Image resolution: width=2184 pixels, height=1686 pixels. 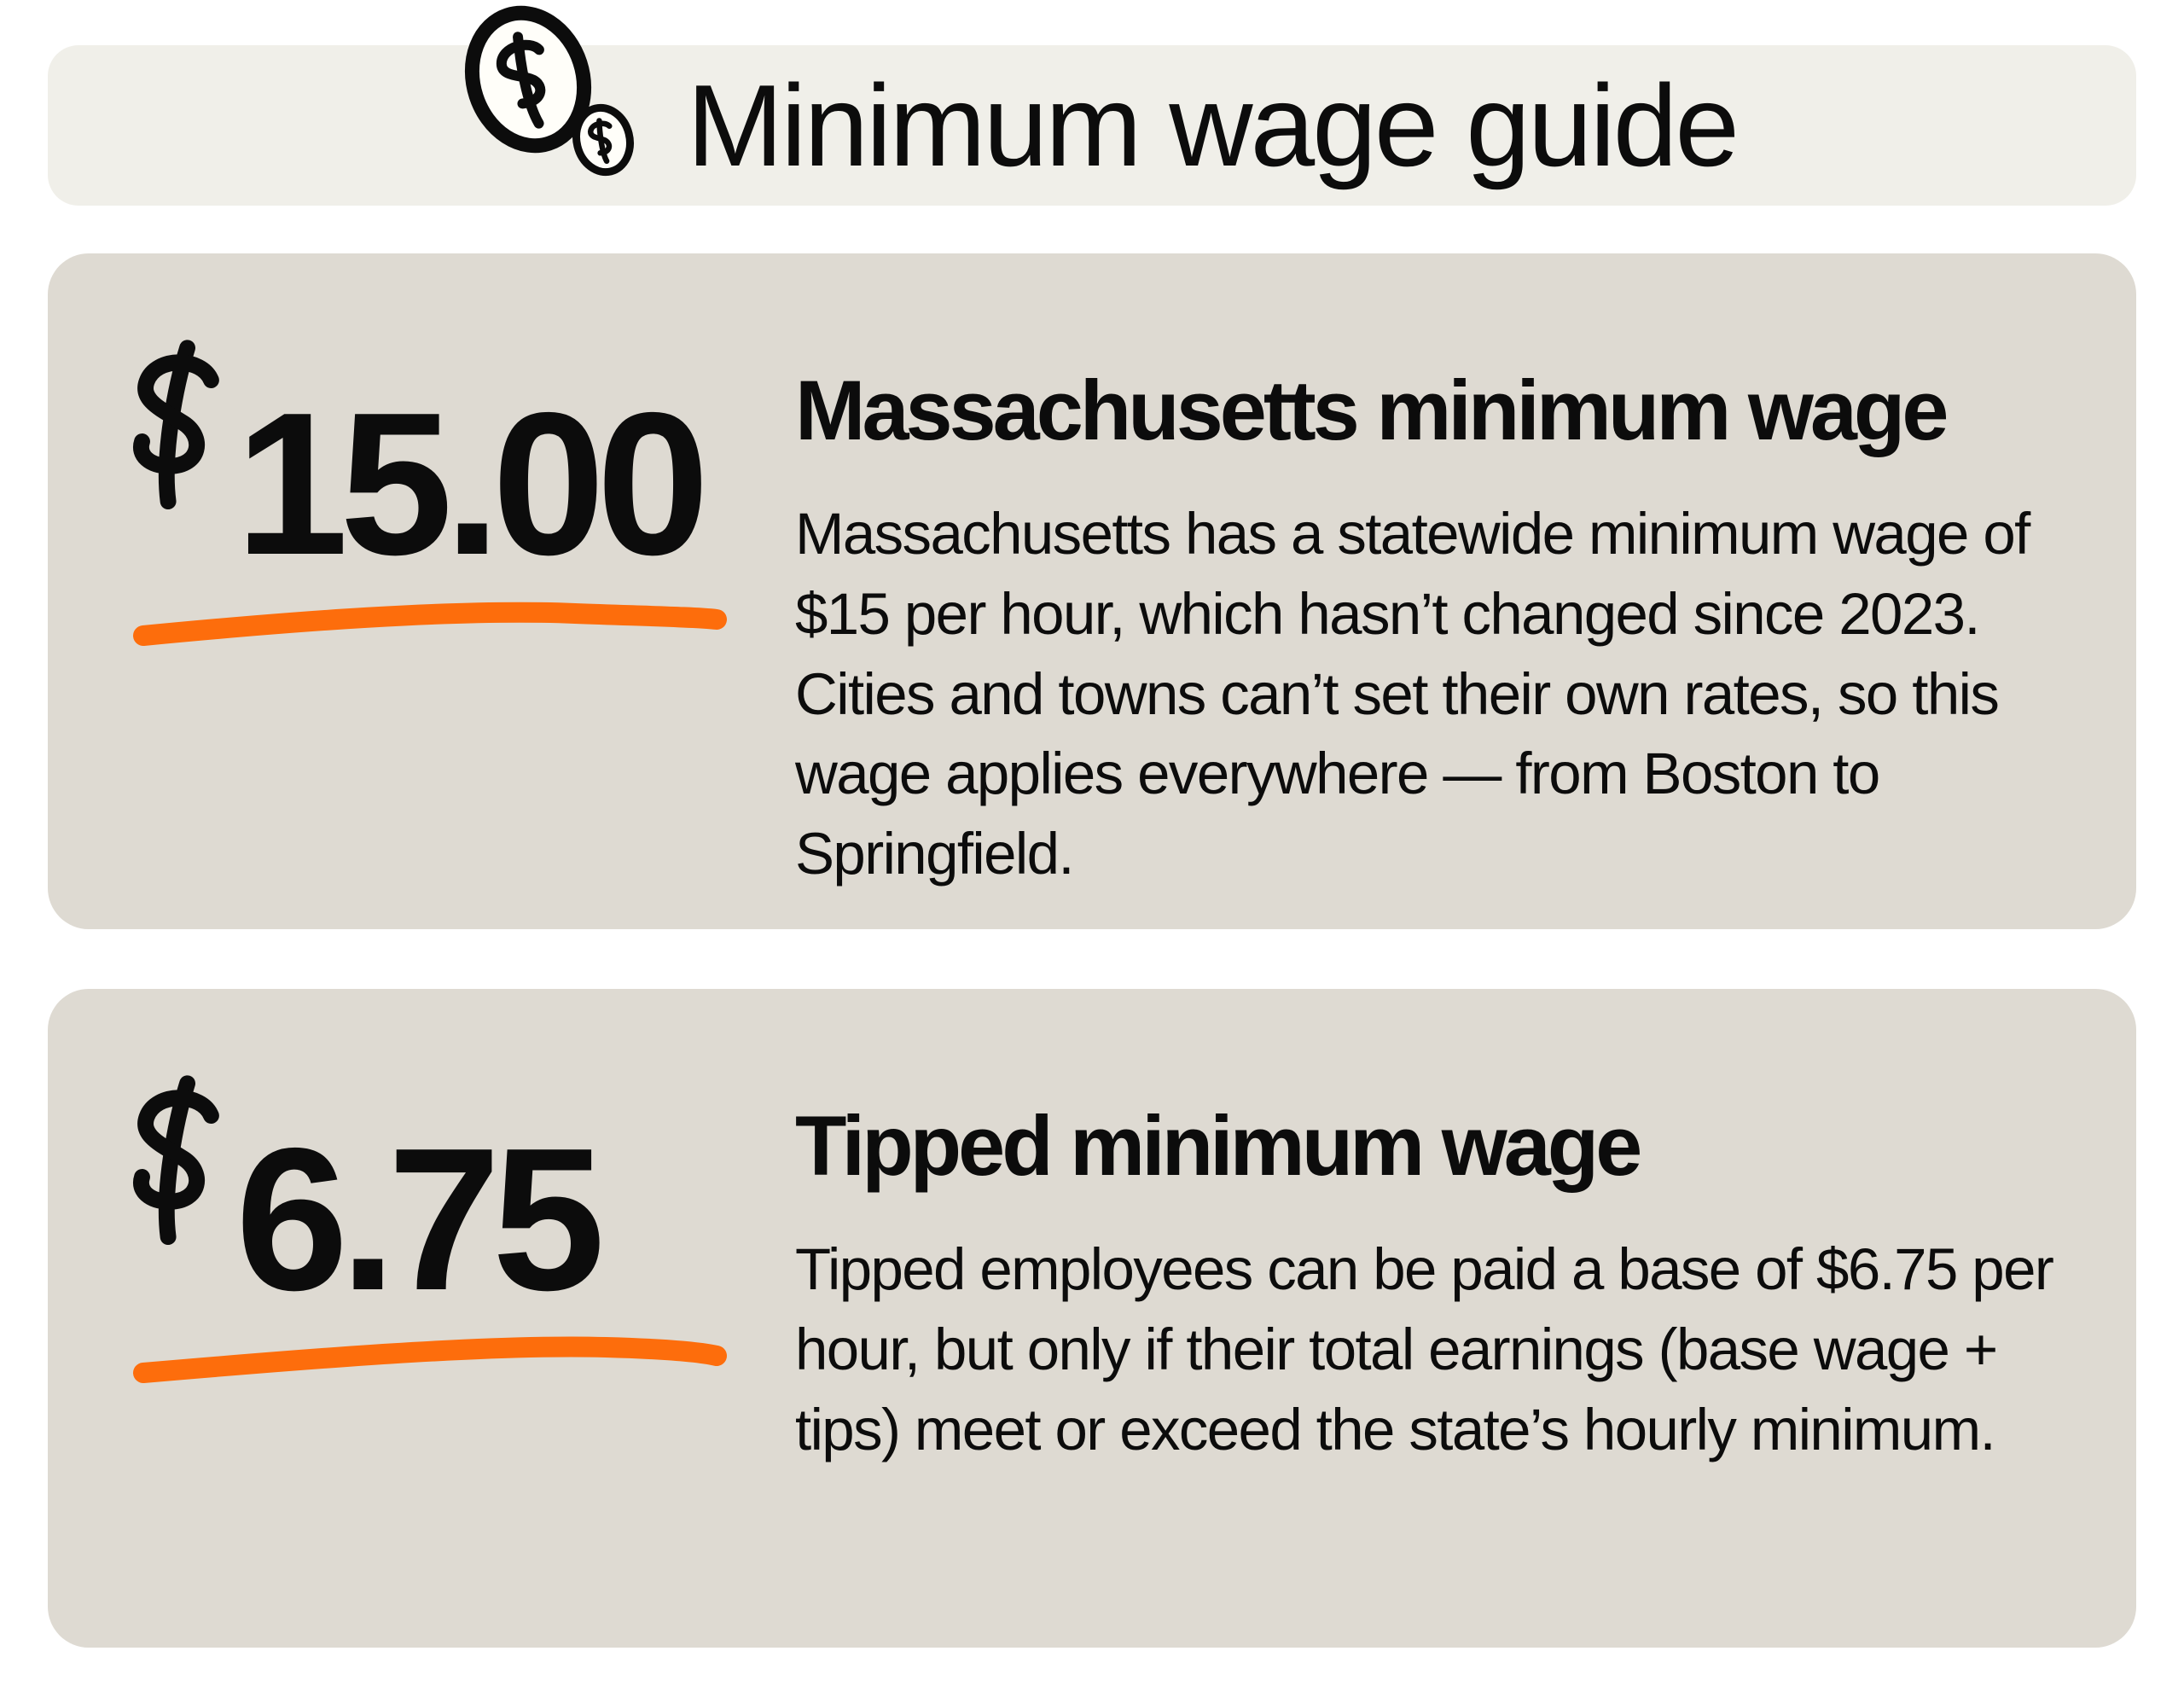 I want to click on amount-column: $ 6.75, so click(x=402, y=1318).